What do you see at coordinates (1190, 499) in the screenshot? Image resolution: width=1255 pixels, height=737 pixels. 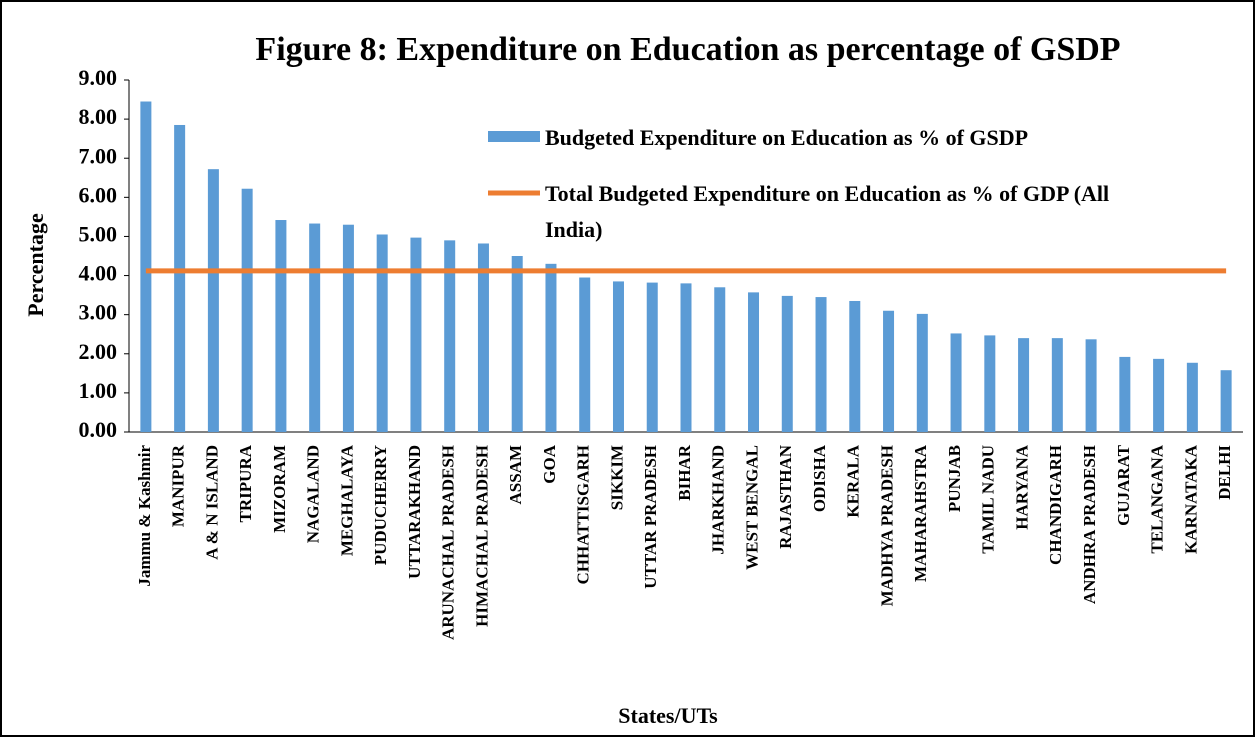 I see `x-tick-label: KARNATAKA` at bounding box center [1190, 499].